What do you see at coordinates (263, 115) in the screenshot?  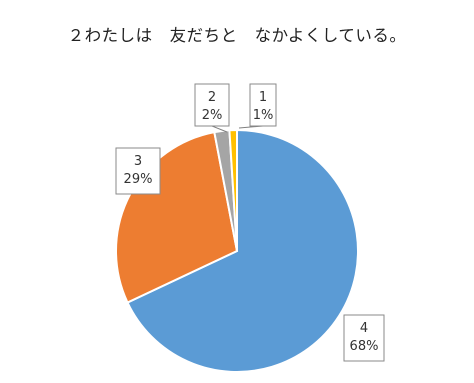 I see `label-percent: 1%` at bounding box center [263, 115].